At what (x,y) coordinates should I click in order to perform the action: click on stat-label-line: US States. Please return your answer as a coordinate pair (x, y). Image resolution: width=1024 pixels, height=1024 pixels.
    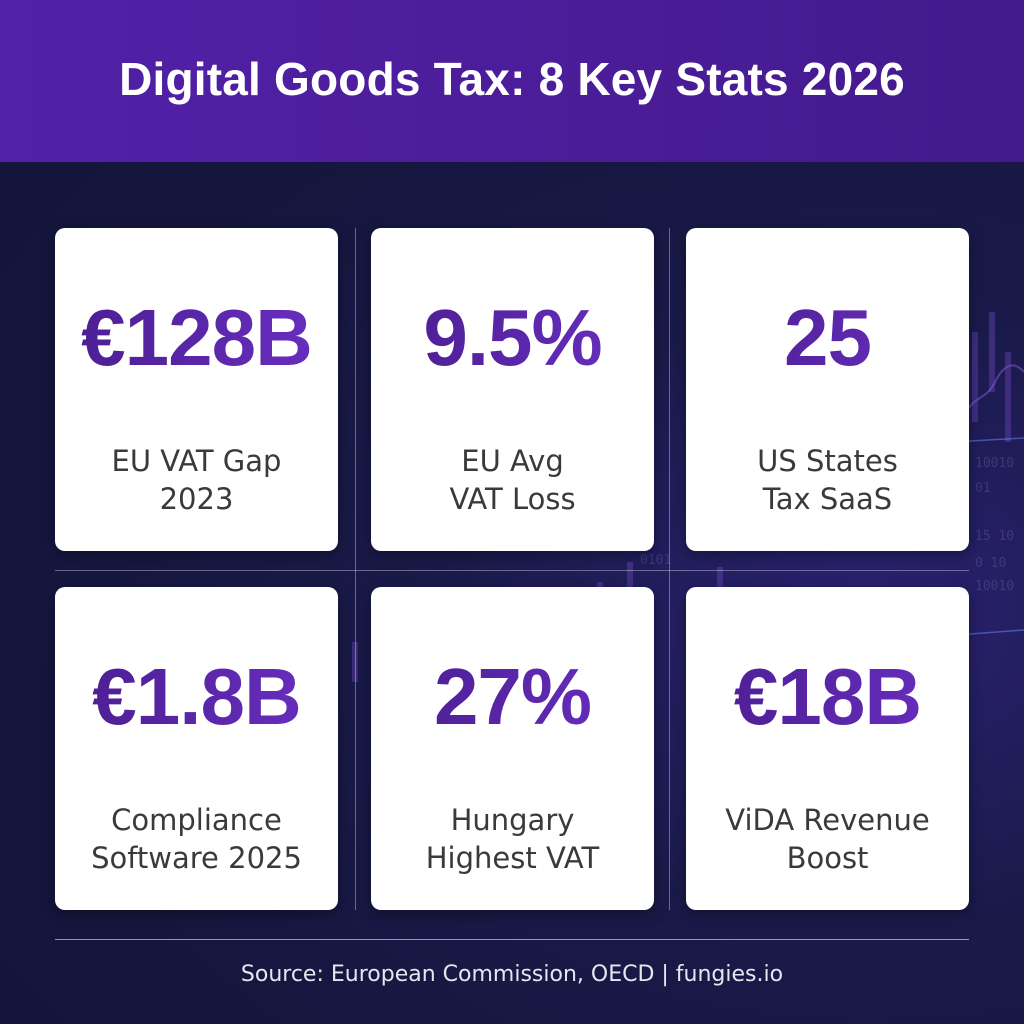
    Looking at the image, I should click on (827, 461).